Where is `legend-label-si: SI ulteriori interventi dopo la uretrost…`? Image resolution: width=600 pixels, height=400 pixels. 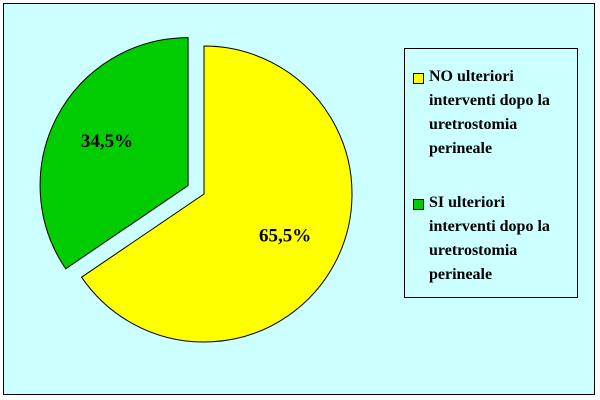 legend-label-si: SI ulteriori interventi dopo la uretrost… is located at coordinates (489, 238).